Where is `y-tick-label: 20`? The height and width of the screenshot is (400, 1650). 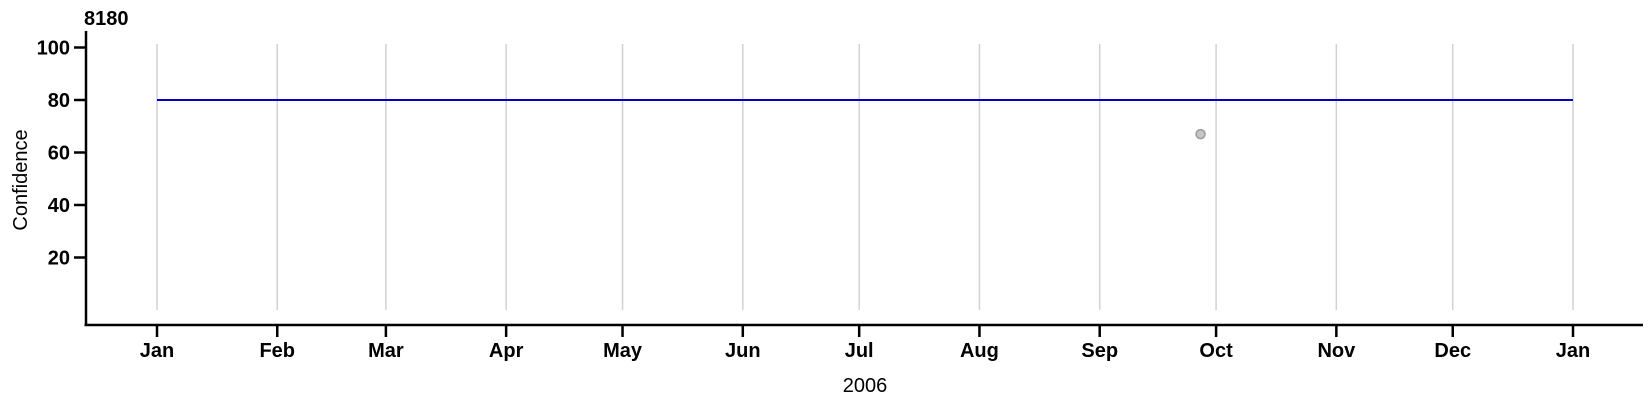
y-tick-label: 20 is located at coordinates (59, 259).